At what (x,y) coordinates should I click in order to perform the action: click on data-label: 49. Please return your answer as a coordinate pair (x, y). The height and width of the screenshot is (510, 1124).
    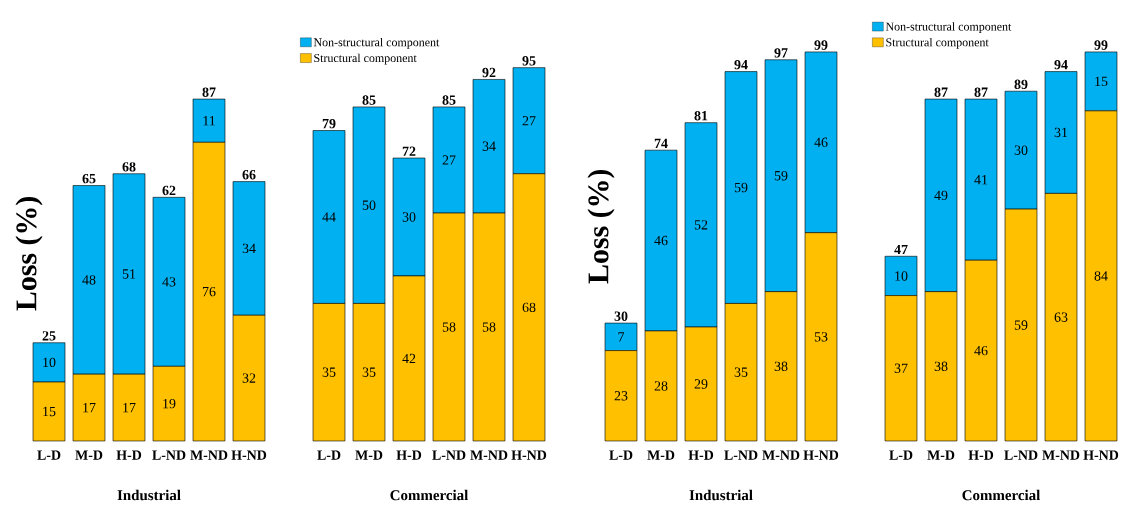
    Looking at the image, I should click on (941, 195).